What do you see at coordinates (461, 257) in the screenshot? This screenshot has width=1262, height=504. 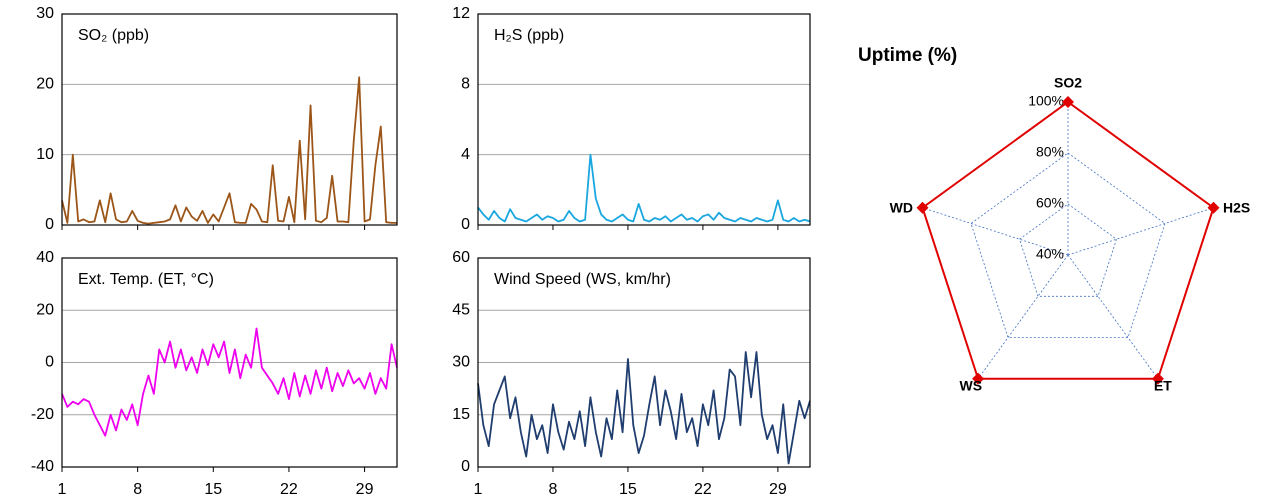 I see `y-tick-label: 60` at bounding box center [461, 257].